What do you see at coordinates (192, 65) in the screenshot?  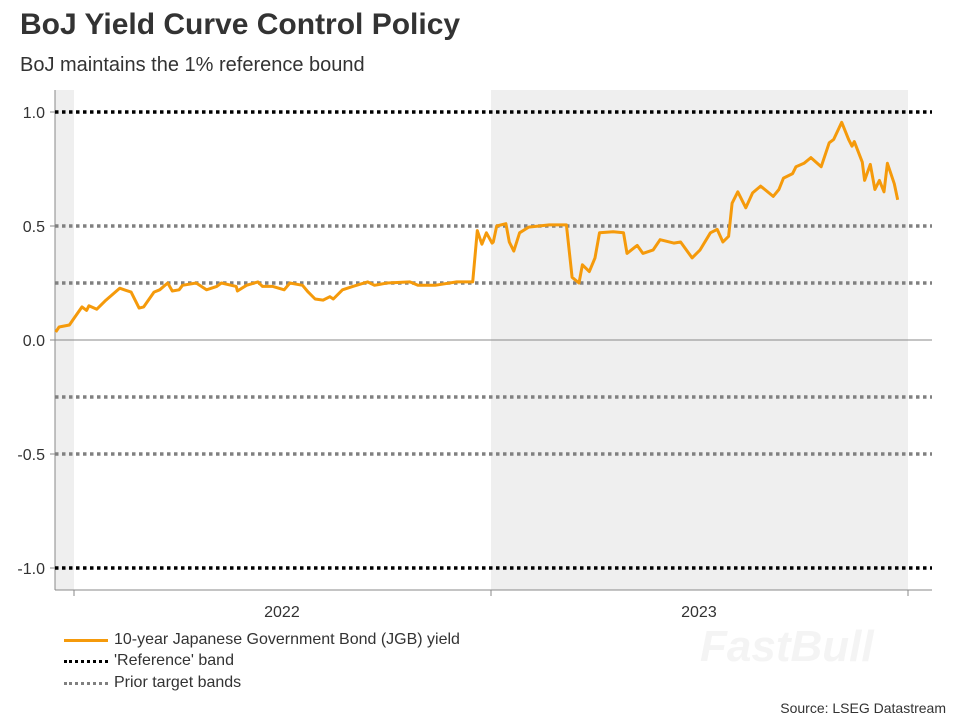 I see `chart-subtitle: BoJ maintains the 1% reference bound` at bounding box center [192, 65].